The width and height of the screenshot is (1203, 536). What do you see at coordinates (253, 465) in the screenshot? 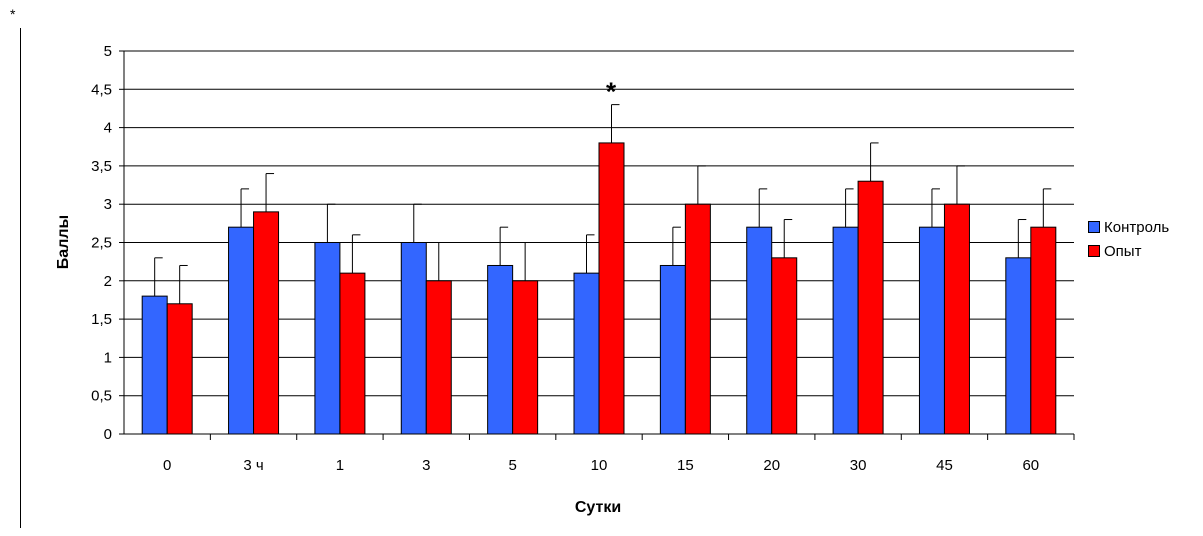
I see `x-tick-label: 3 ч` at bounding box center [253, 465].